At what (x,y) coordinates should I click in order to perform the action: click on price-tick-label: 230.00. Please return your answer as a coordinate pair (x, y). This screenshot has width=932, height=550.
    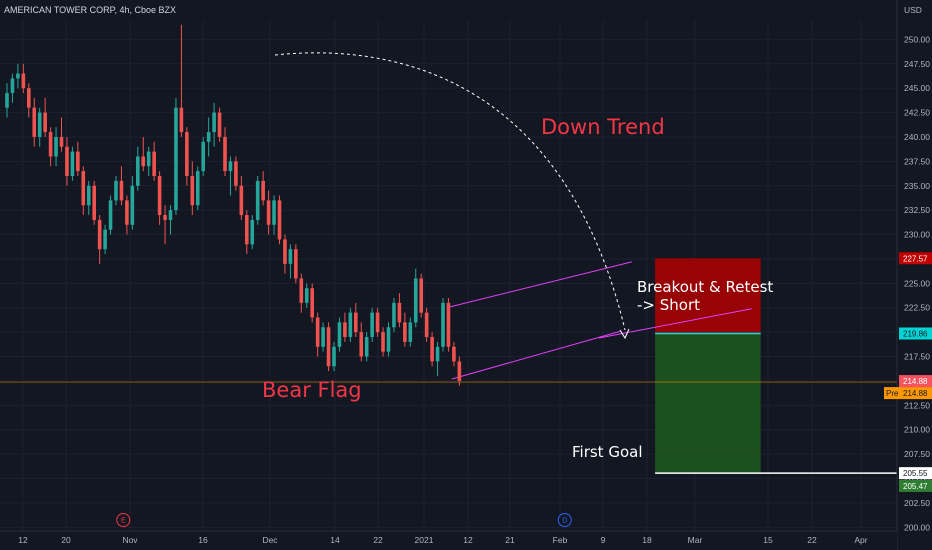
    Looking at the image, I should click on (917, 235).